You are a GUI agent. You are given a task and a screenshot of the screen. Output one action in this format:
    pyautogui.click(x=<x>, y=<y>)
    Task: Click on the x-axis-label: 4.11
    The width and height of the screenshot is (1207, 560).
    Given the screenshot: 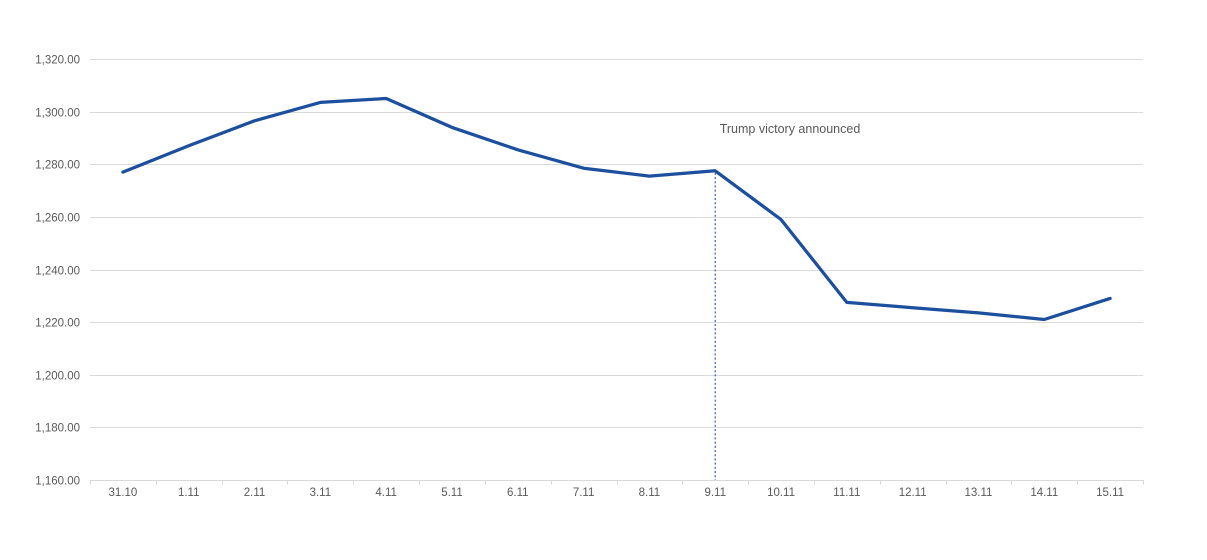 What is the action you would take?
    pyautogui.click(x=386, y=493)
    